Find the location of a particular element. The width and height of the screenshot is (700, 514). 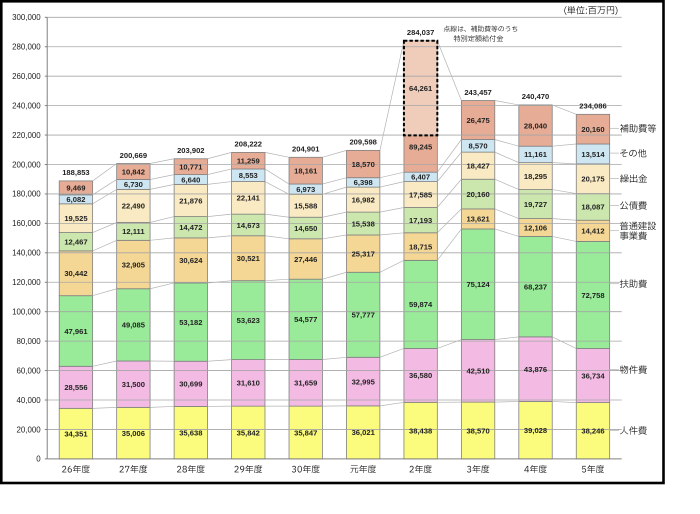

svg-text: 12,467 is located at coordinates (75, 242).